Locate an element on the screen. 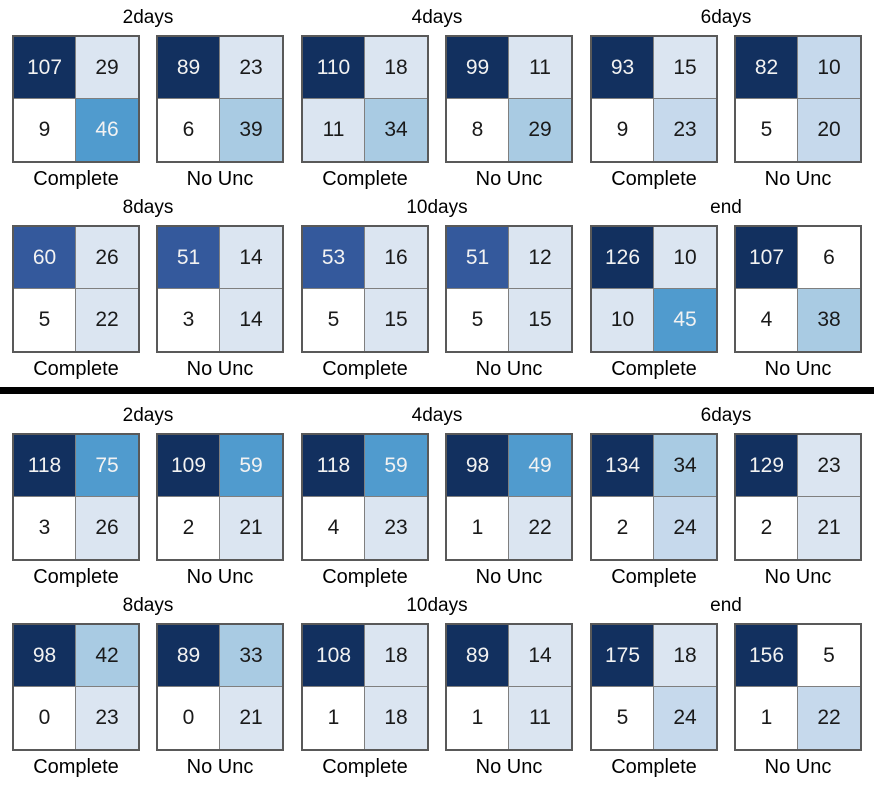  matrix-cell: 18 is located at coordinates (396, 68).